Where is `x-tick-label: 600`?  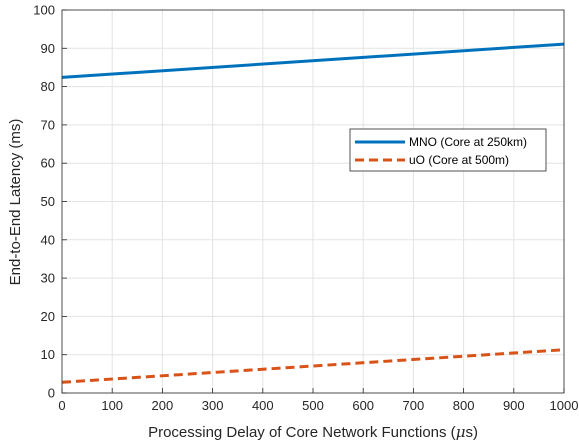 x-tick-label: 600 is located at coordinates (363, 405).